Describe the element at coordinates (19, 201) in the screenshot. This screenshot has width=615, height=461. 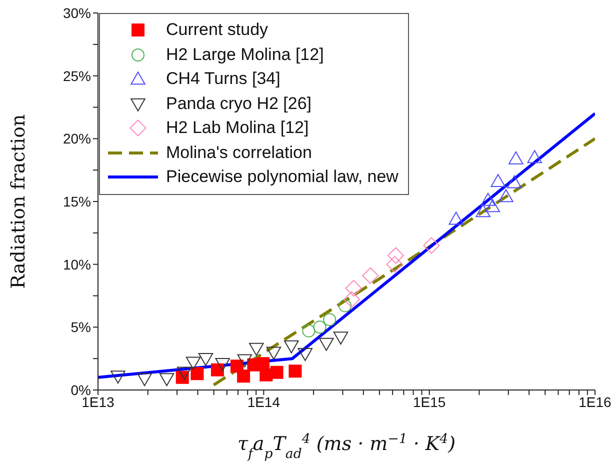
I see `y-axis-title: Radiation fraction` at that location.